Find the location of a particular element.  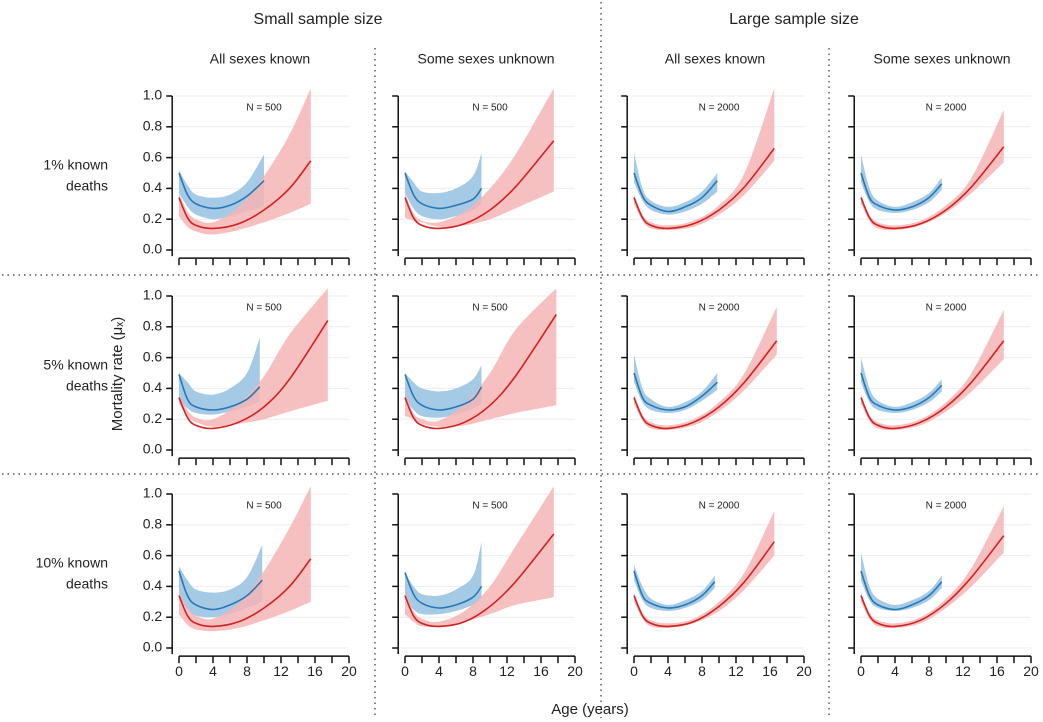

group-title: Small sample size is located at coordinates (318, 19).